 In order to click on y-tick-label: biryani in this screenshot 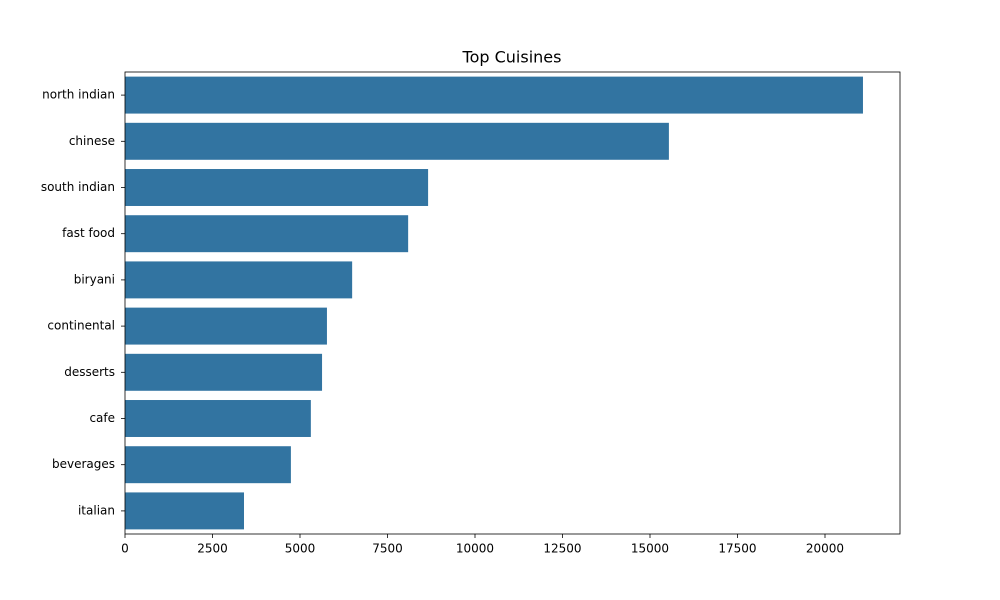, I will do `click(94, 279)`.